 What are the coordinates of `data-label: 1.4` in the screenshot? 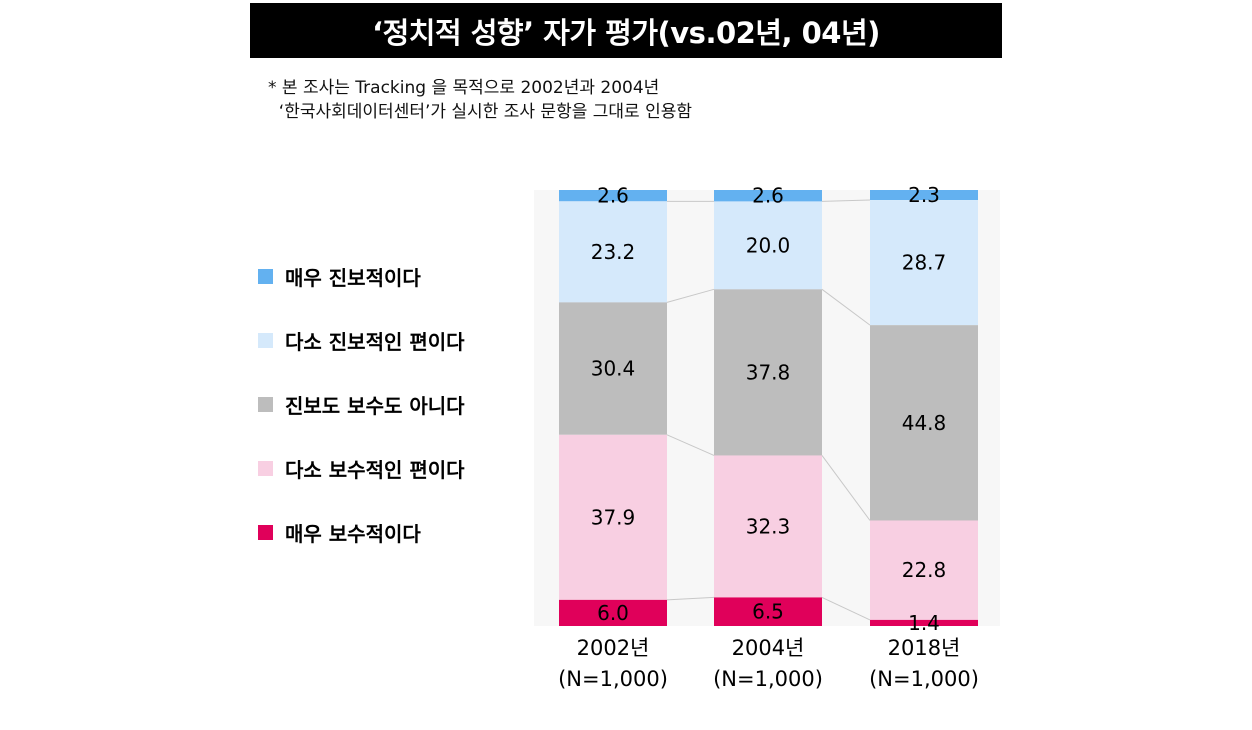 It's located at (924, 623).